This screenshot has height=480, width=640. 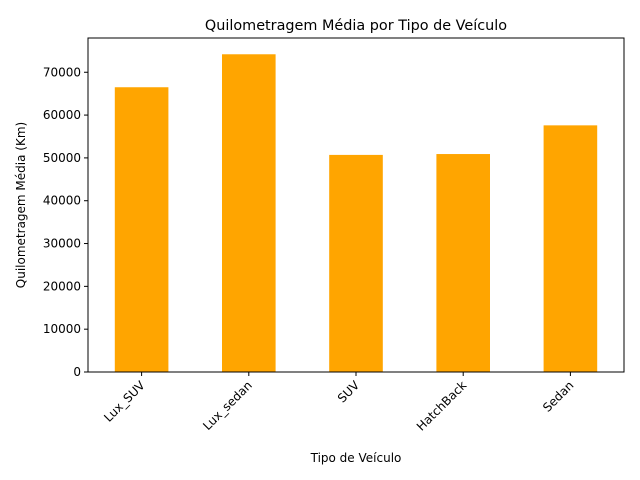 I want to click on bar-lux-sedan, so click(x=249, y=213).